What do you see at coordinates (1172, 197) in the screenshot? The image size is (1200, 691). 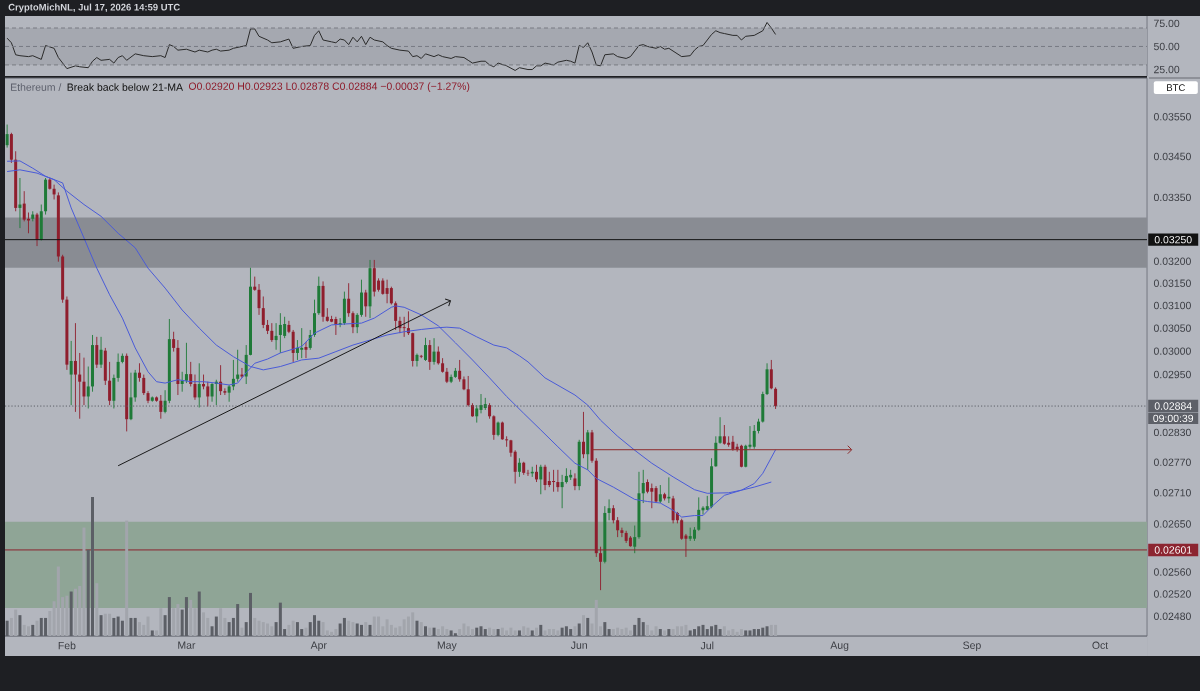 I see `y-tick-label: 0.03350` at bounding box center [1172, 197].